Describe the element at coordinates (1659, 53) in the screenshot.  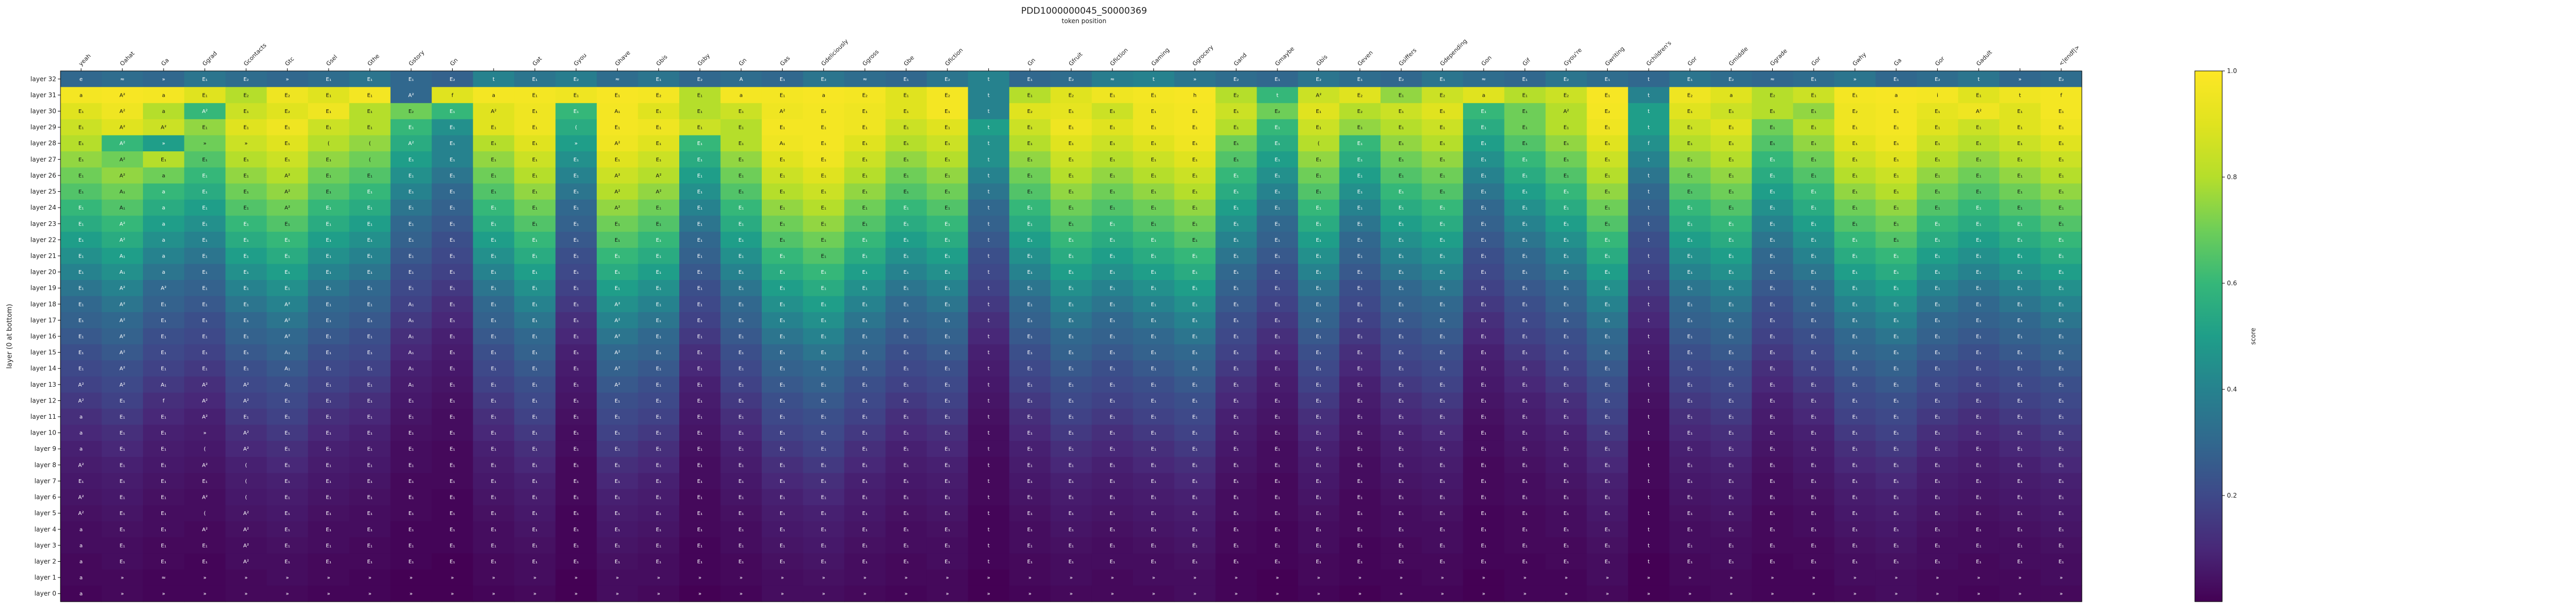
I see `x-tick-label: Gchildren's` at that location.